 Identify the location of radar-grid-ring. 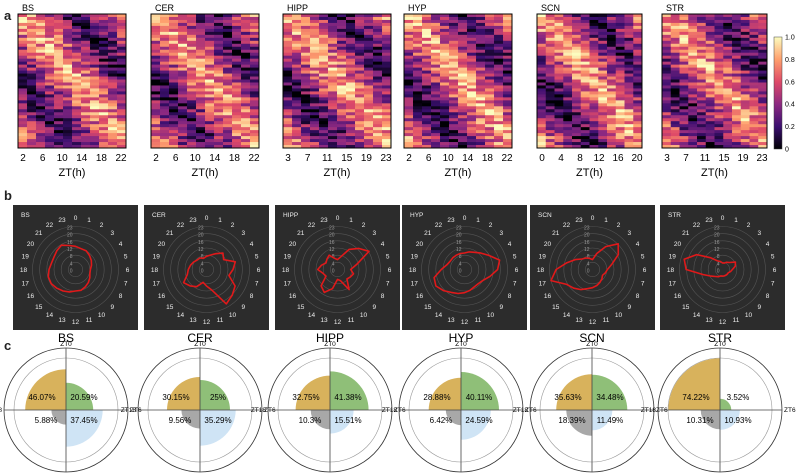
(75, 269).